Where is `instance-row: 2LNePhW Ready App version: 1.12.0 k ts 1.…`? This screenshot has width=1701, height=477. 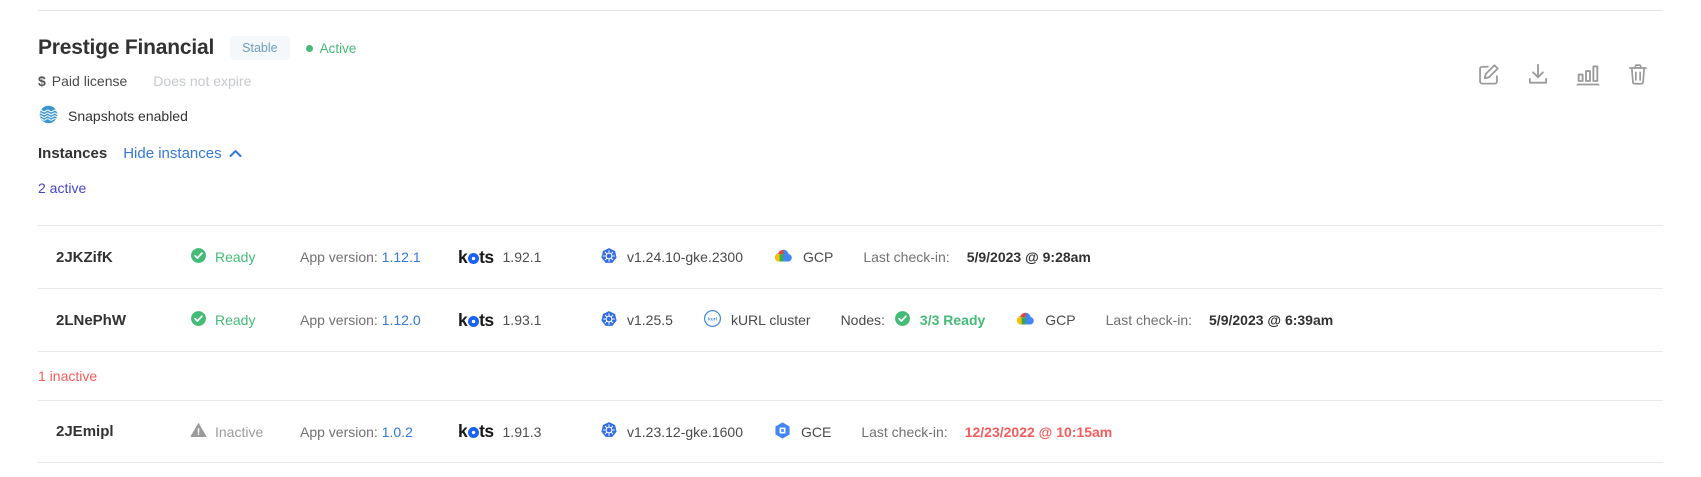
instance-row: 2LNePhW Ready App version: 1.12.0 k ts 1.… is located at coordinates (850, 319).